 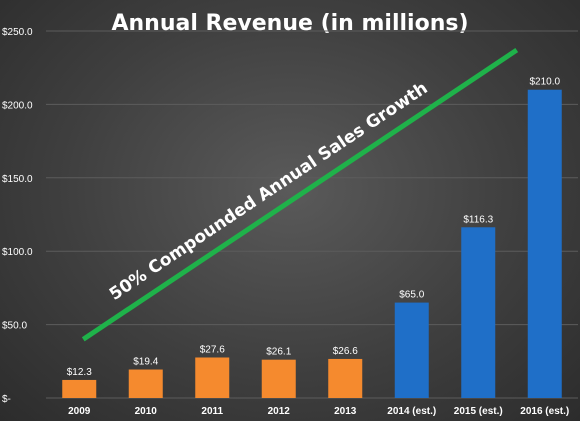 I want to click on bar-2012, so click(x=278, y=378).